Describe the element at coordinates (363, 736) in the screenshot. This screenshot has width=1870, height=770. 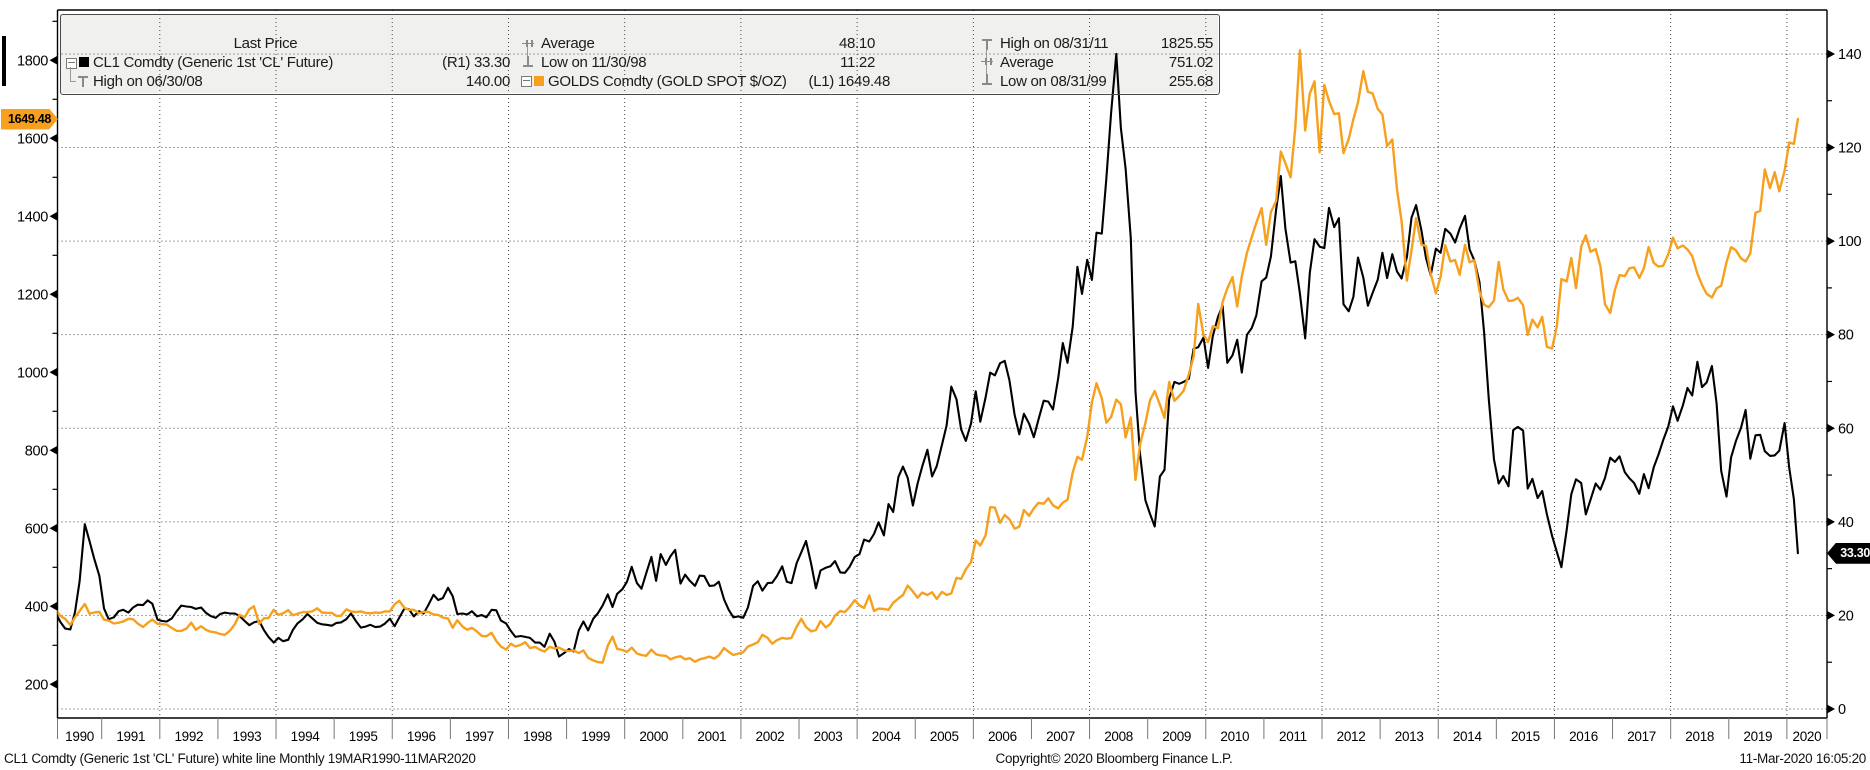
I see `year-axis-label: 1995` at that location.